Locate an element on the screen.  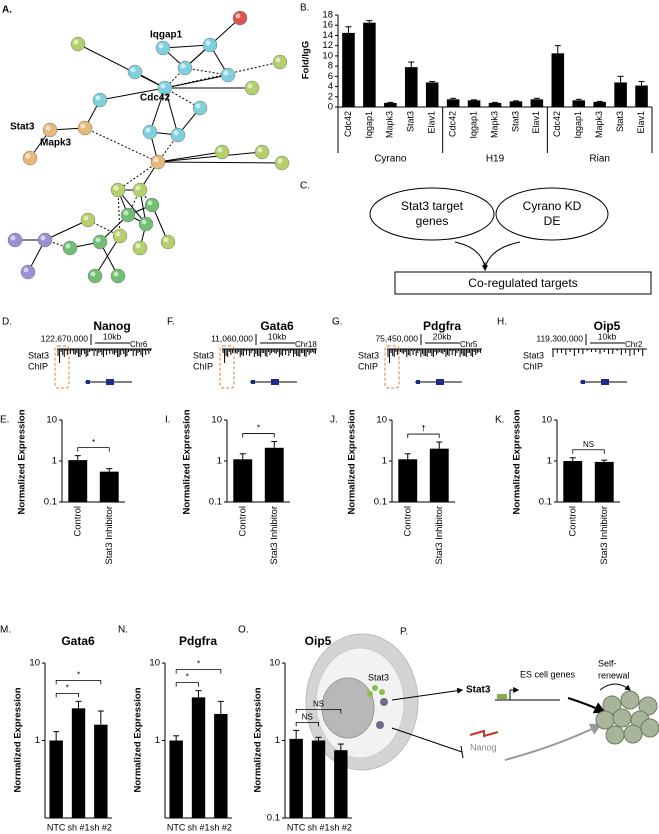
panel-letter: A. is located at coordinates (7, 10).